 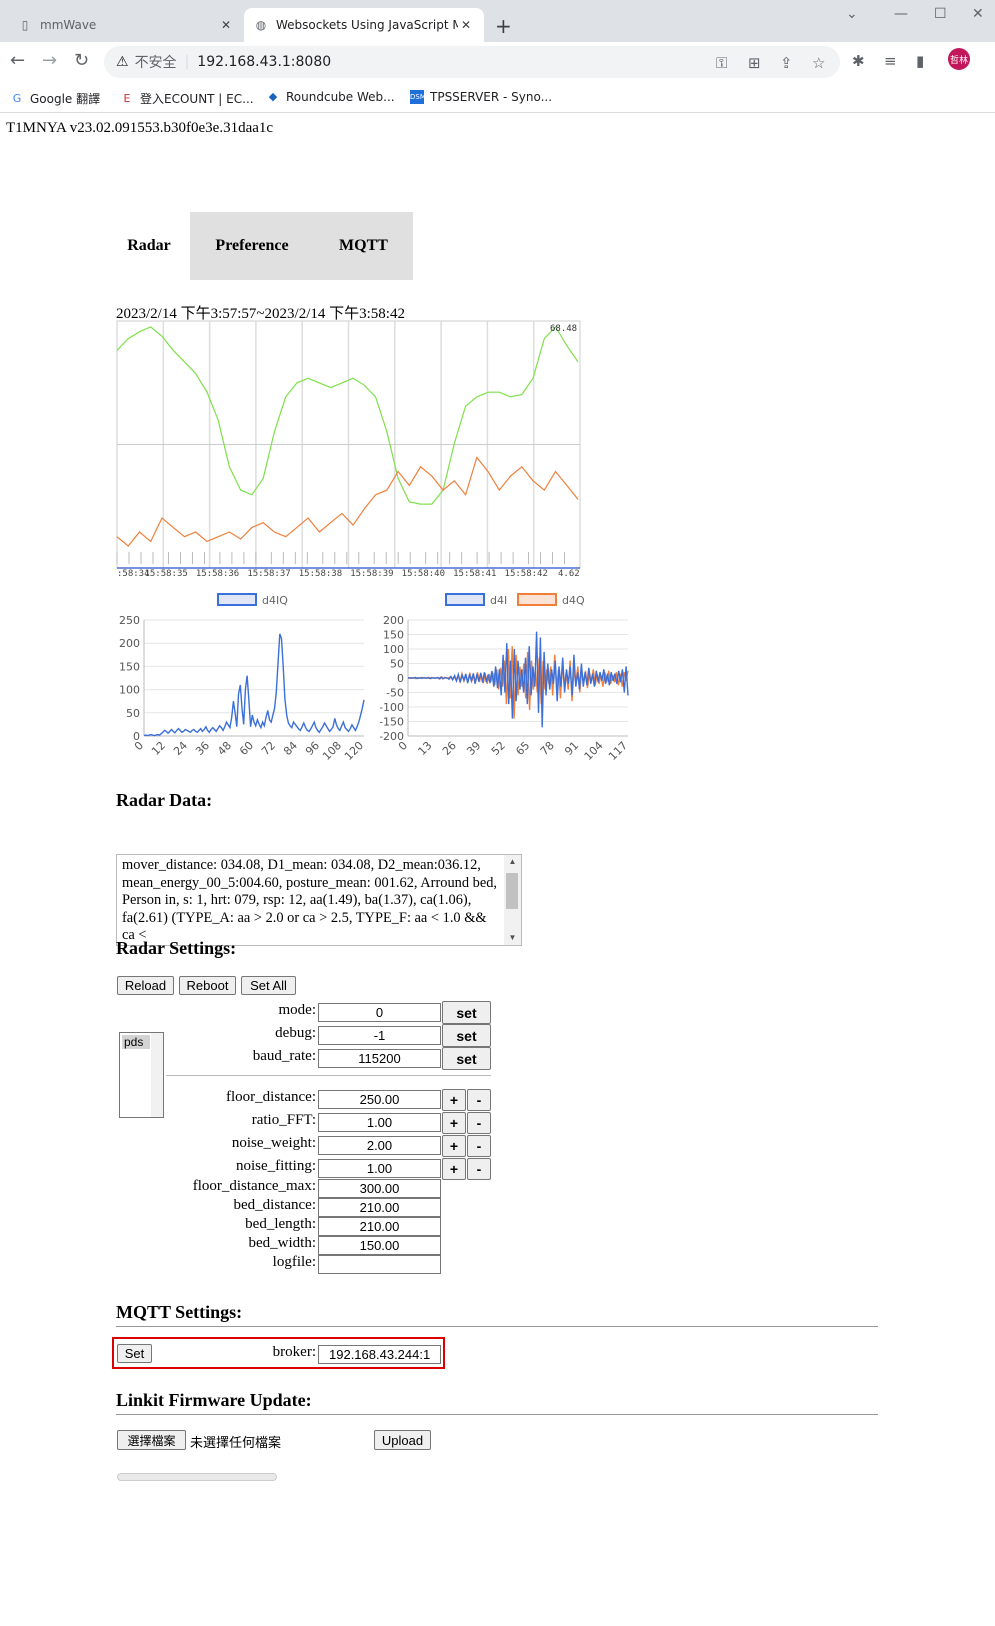 What do you see at coordinates (454, 1100) in the screenshot?
I see `floor-distance-plus-button: +` at bounding box center [454, 1100].